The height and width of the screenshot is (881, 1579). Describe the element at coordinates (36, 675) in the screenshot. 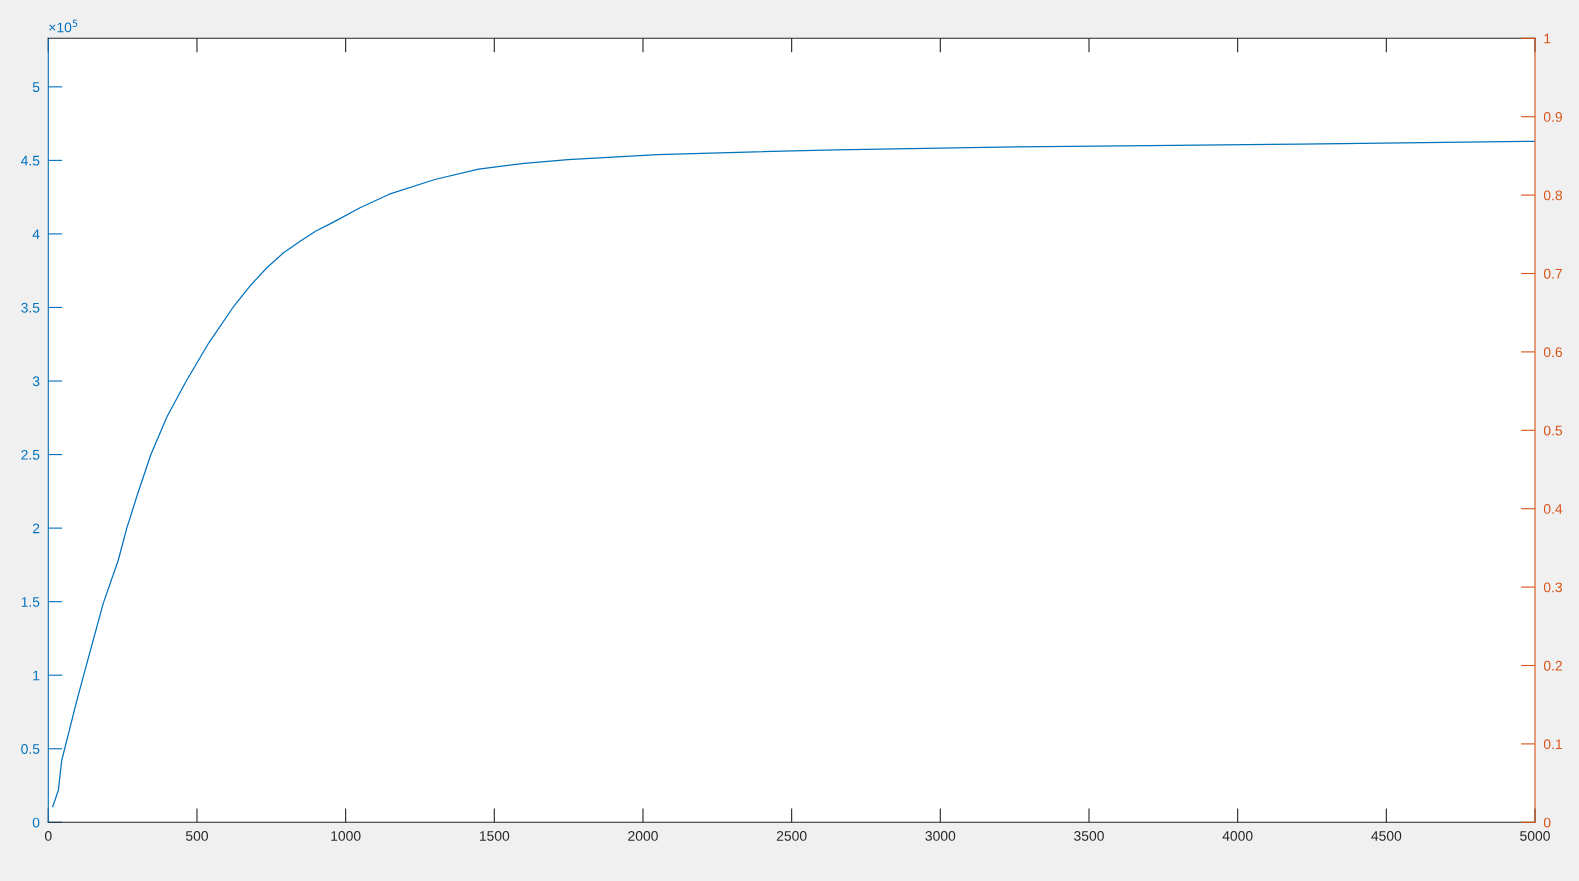

I see `y-tick-label: 1` at that location.